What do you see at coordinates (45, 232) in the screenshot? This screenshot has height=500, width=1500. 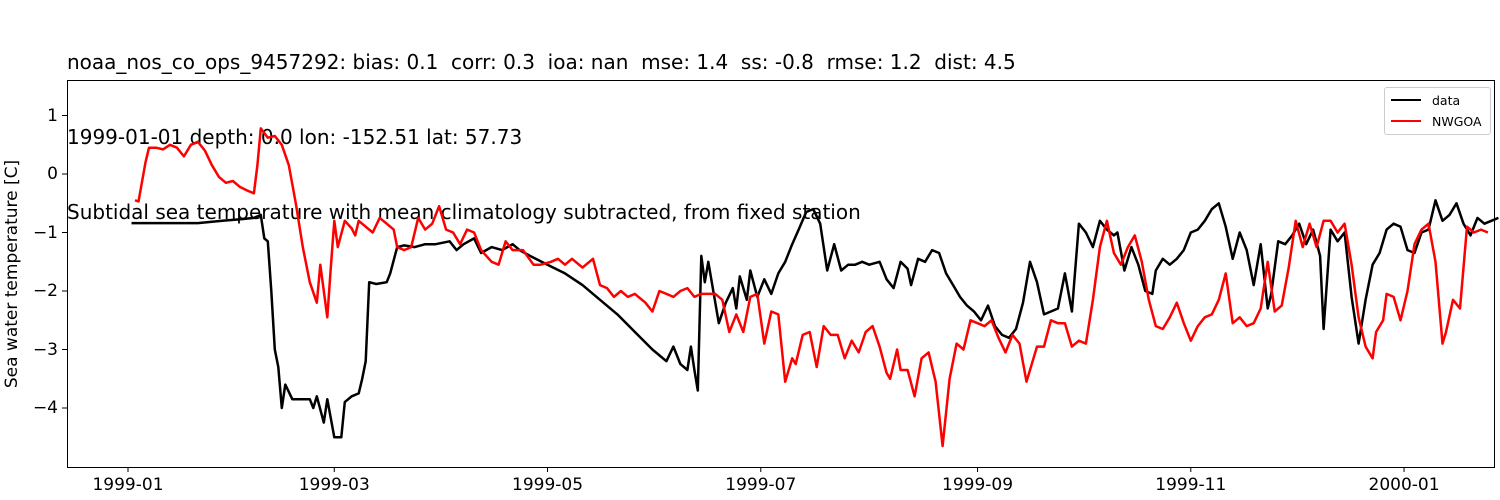 I see `y-tick-label: −1` at bounding box center [45, 232].